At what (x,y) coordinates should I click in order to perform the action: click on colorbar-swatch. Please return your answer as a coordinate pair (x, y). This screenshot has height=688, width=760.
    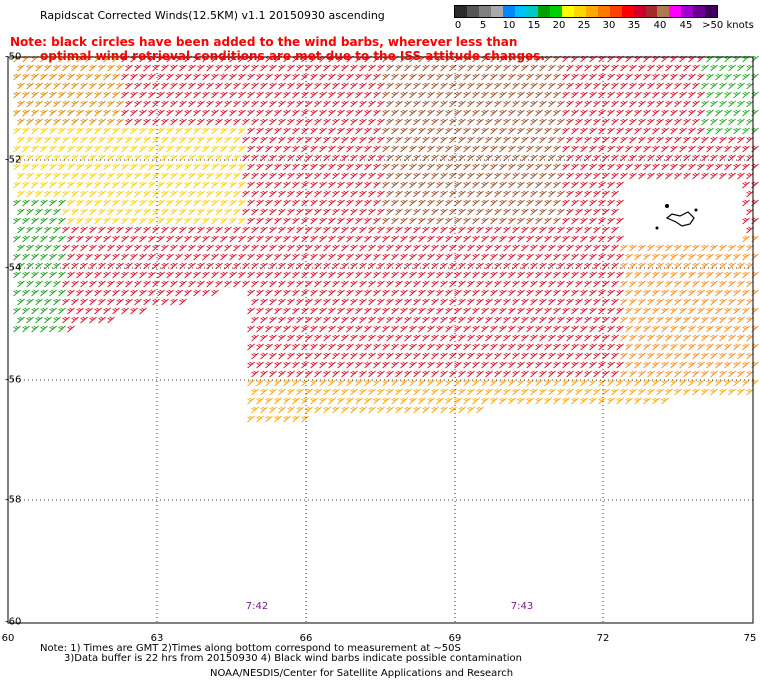
    Looking at the image, I should click on (508, 11).